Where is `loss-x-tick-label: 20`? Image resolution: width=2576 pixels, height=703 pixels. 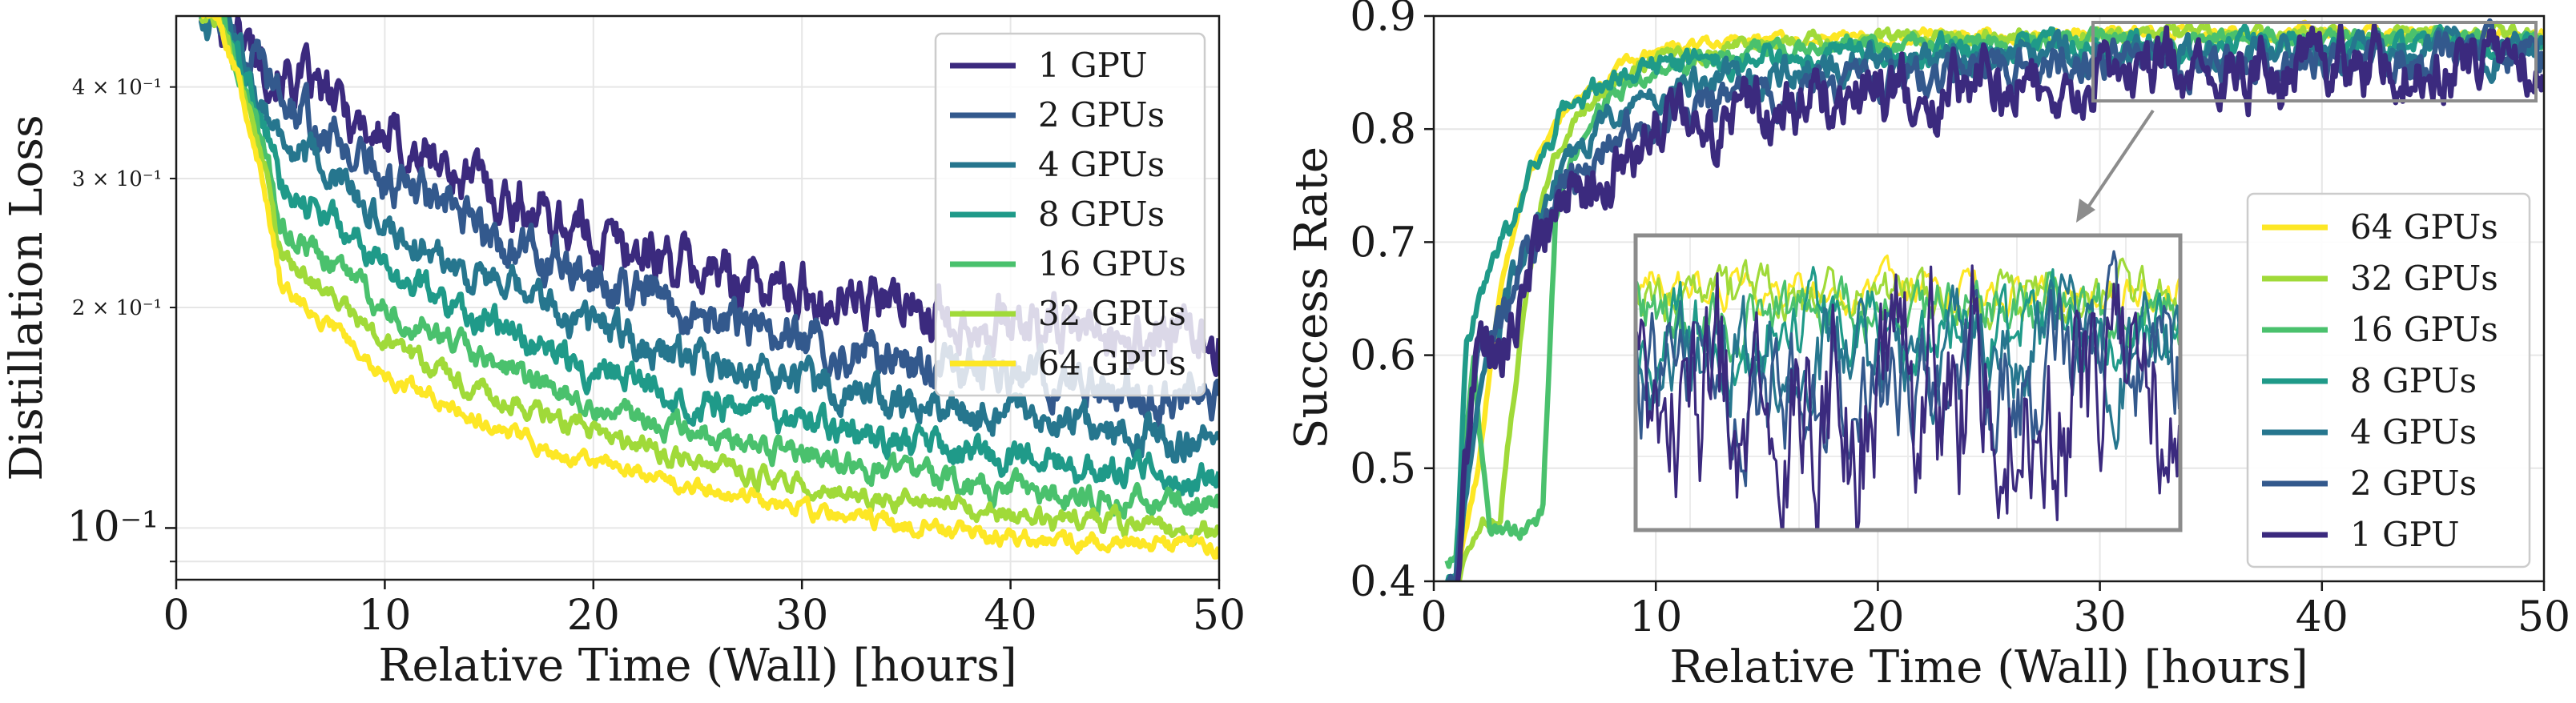 loss-x-tick-label: 20 is located at coordinates (593, 616).